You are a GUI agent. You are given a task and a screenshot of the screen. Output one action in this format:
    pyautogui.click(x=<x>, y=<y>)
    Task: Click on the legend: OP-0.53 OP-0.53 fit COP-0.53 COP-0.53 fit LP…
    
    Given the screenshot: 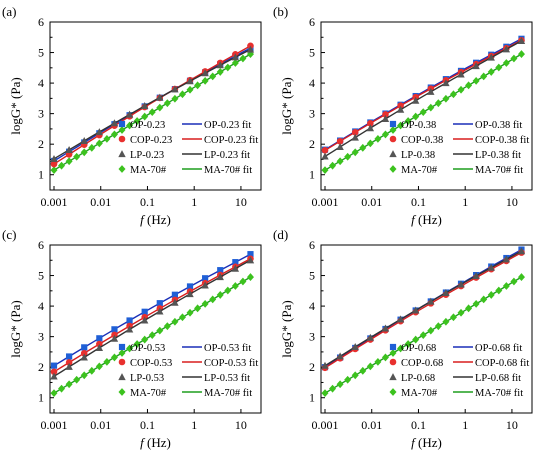 What is the action you would take?
    pyautogui.click(x=188, y=371)
    